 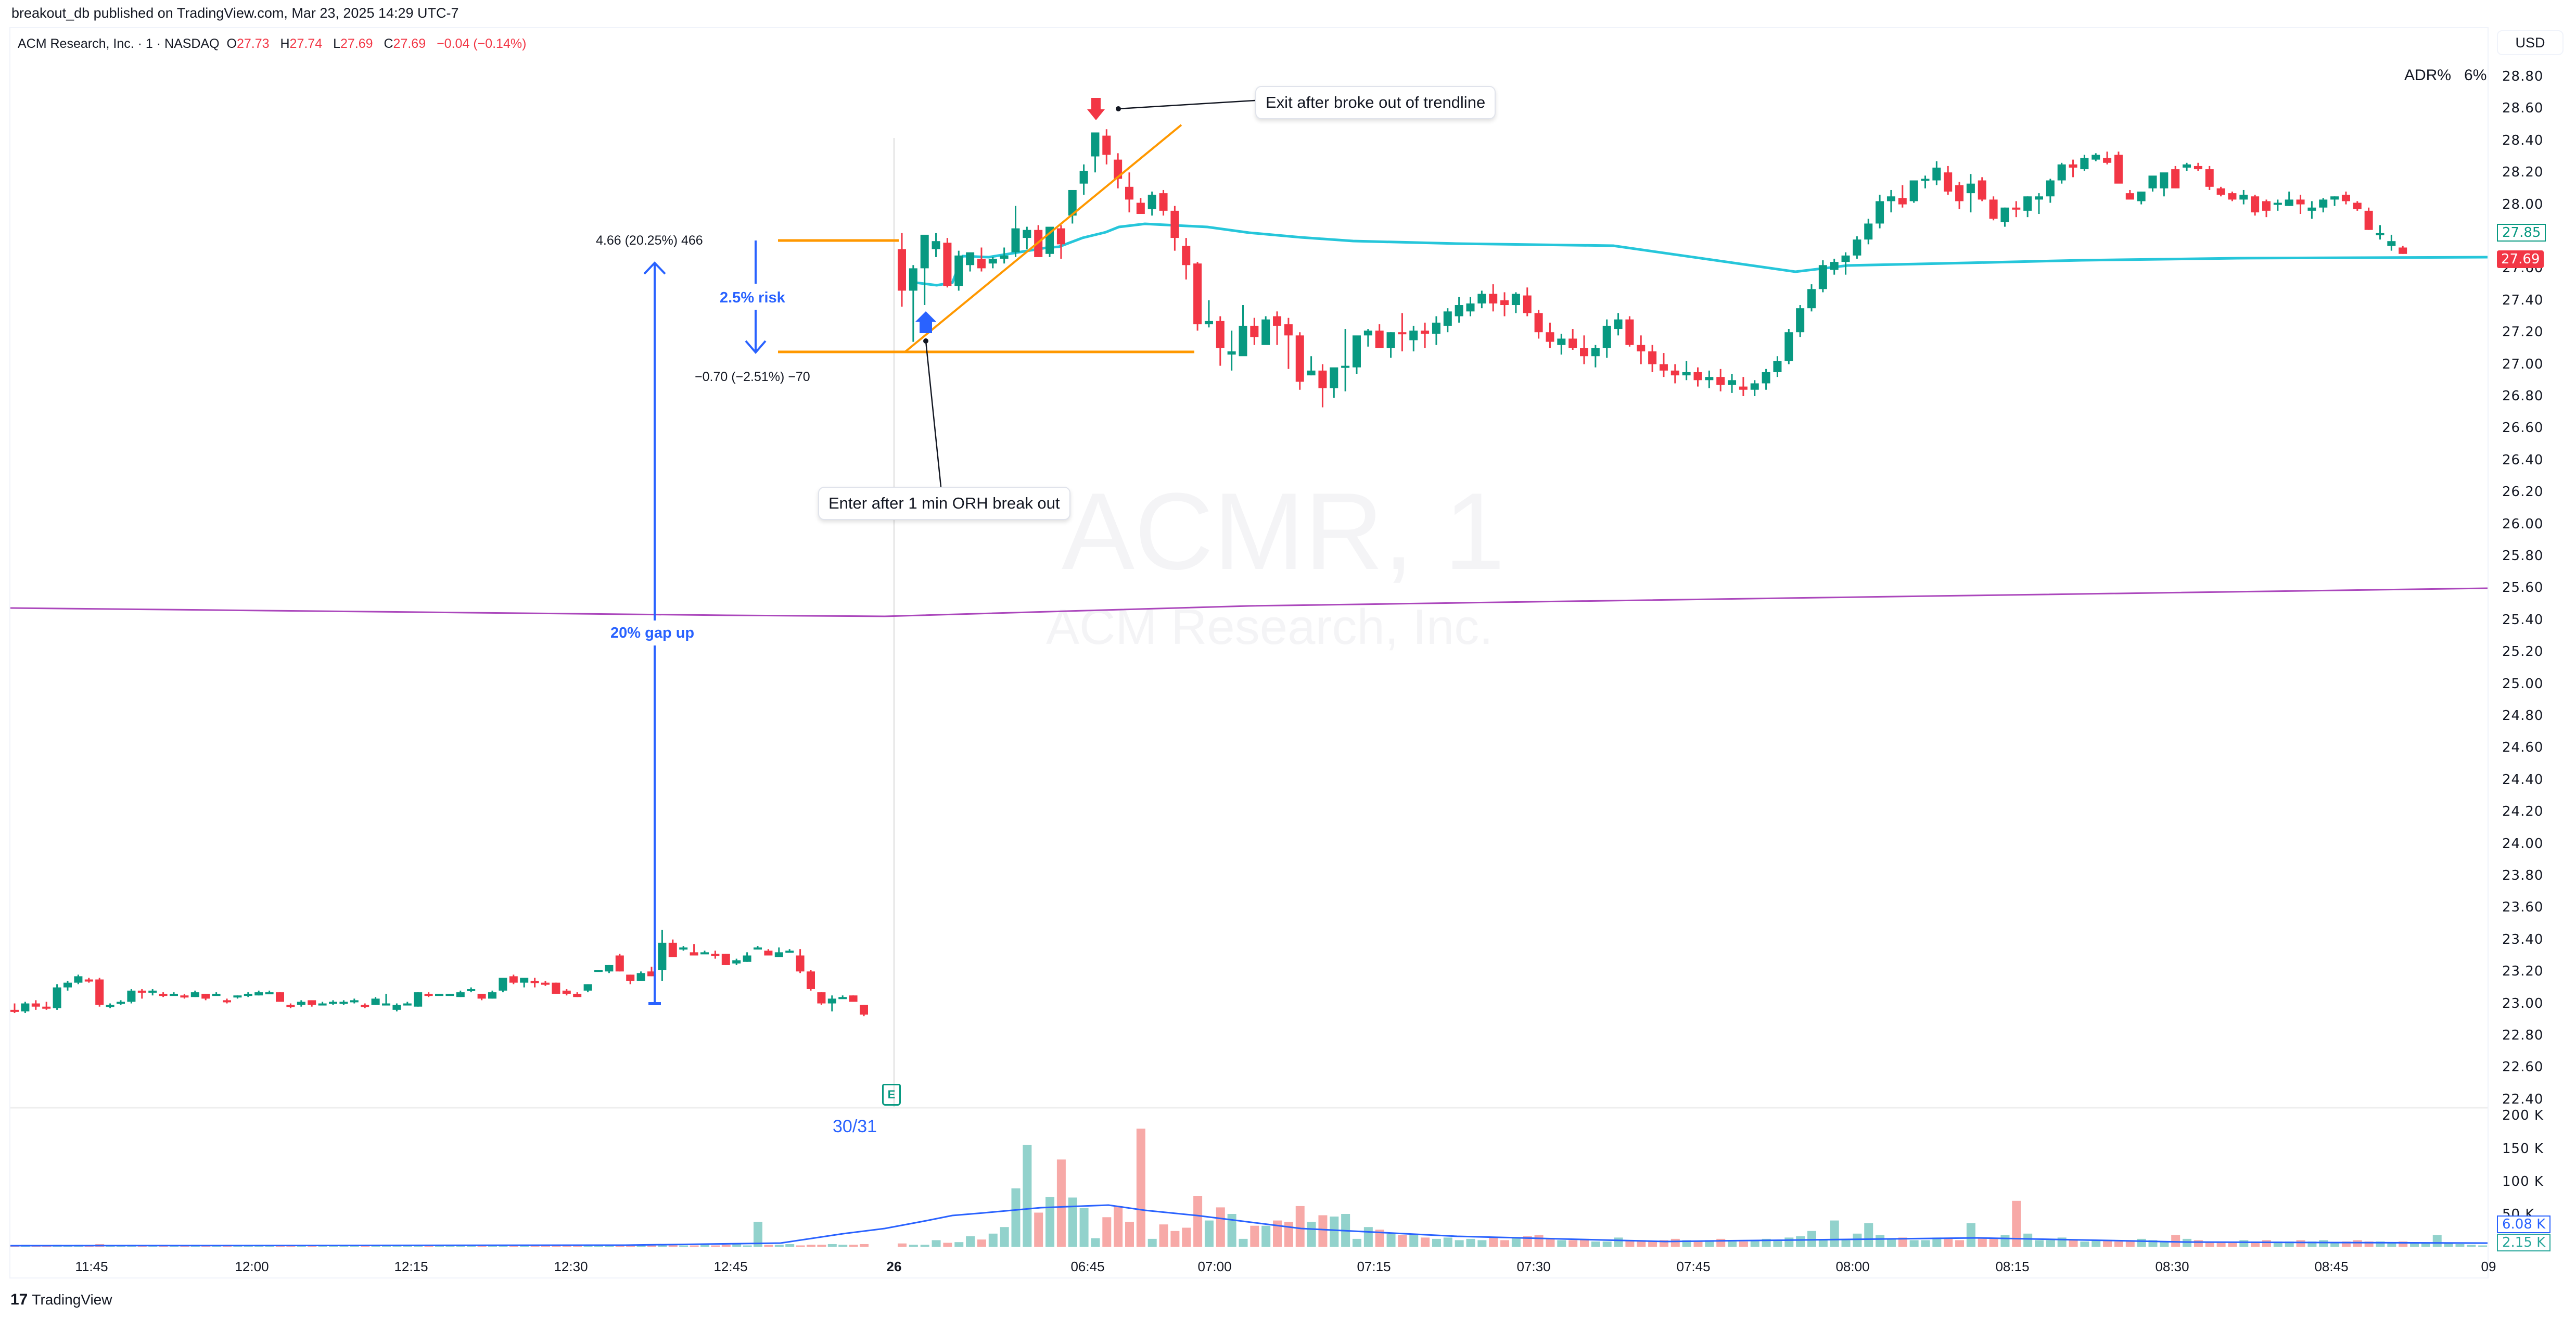 What do you see at coordinates (2523, 492) in the screenshot?
I see `price-tick: 26.20` at bounding box center [2523, 492].